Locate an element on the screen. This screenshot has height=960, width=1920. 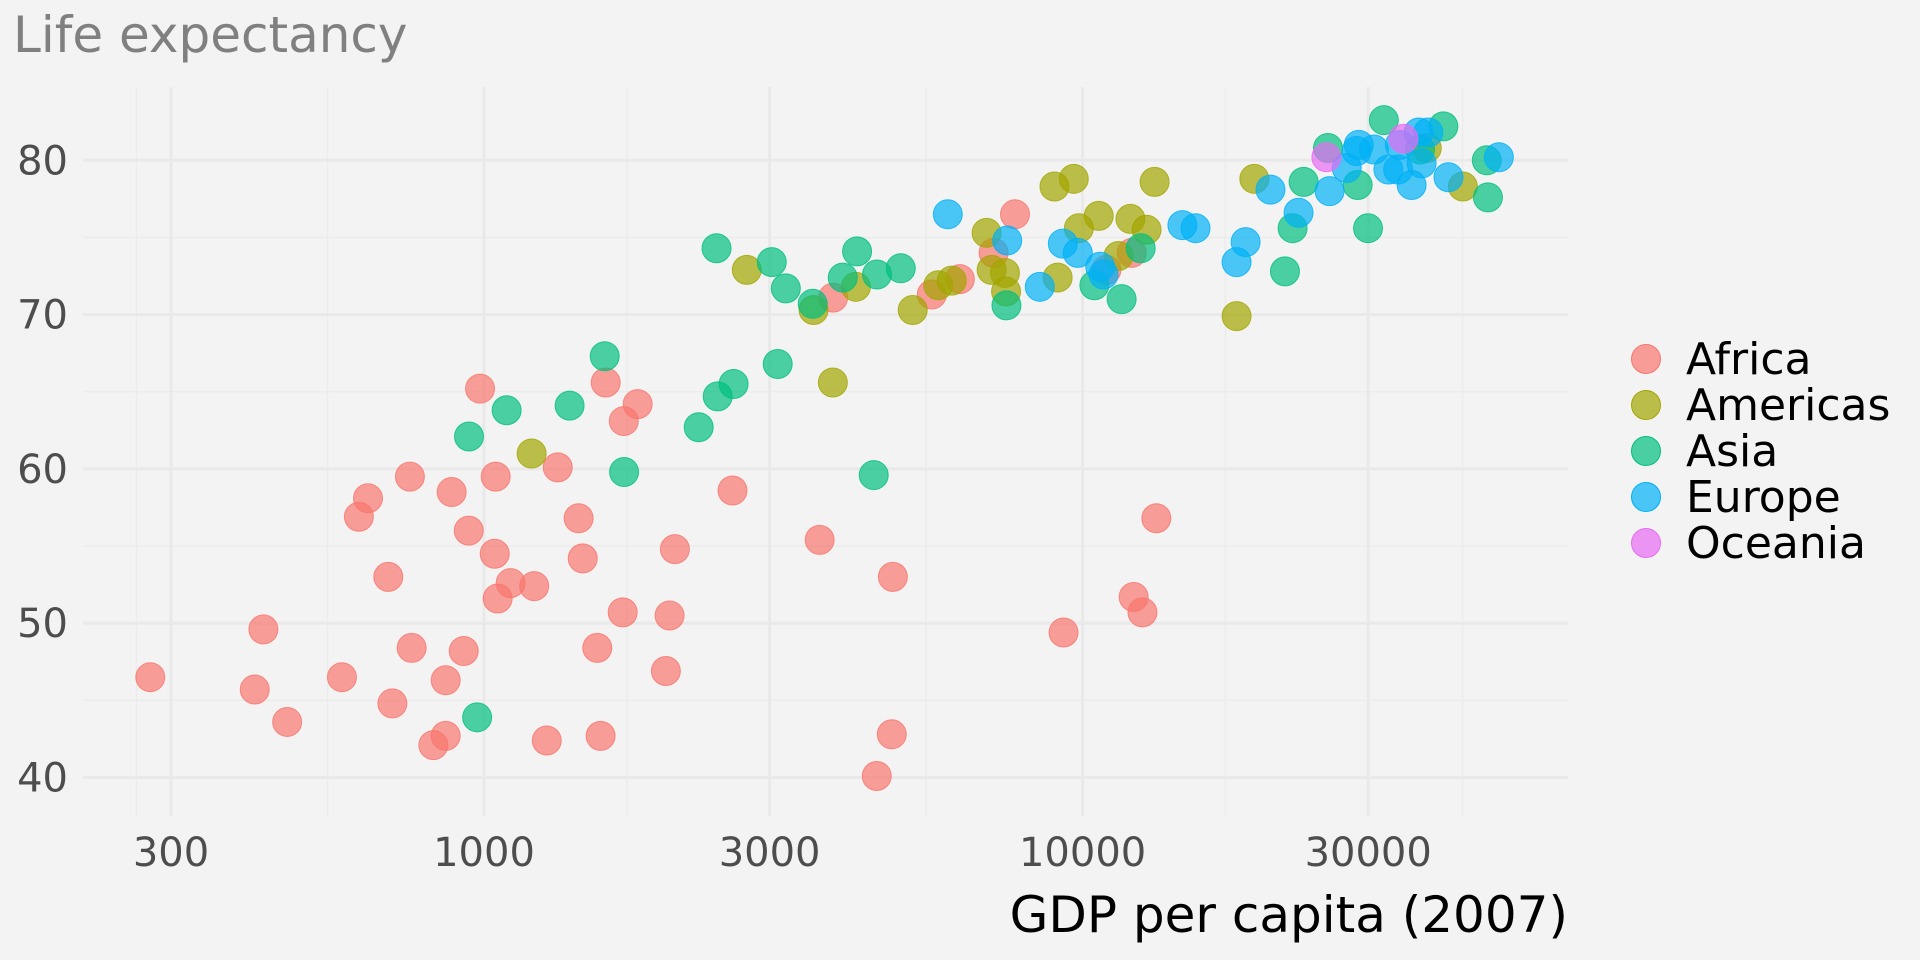
legend-label-africa: Africa is located at coordinates (1749, 359).